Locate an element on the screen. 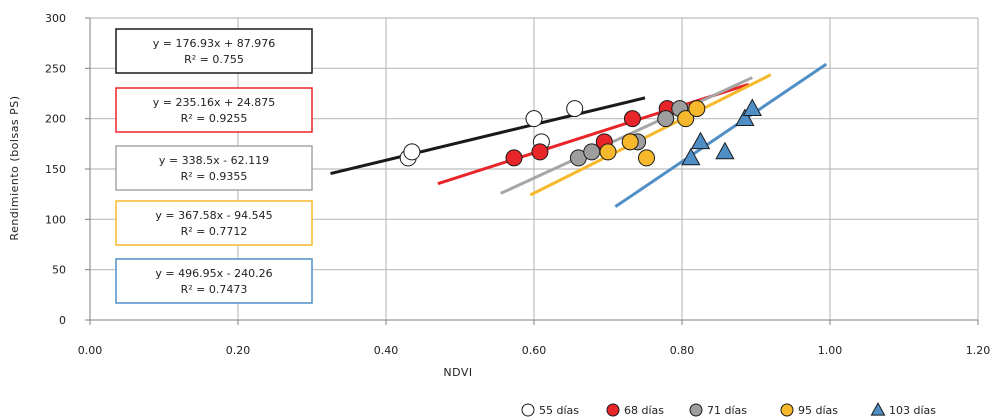 The image size is (997, 420). data-points is located at coordinates (580, 132).